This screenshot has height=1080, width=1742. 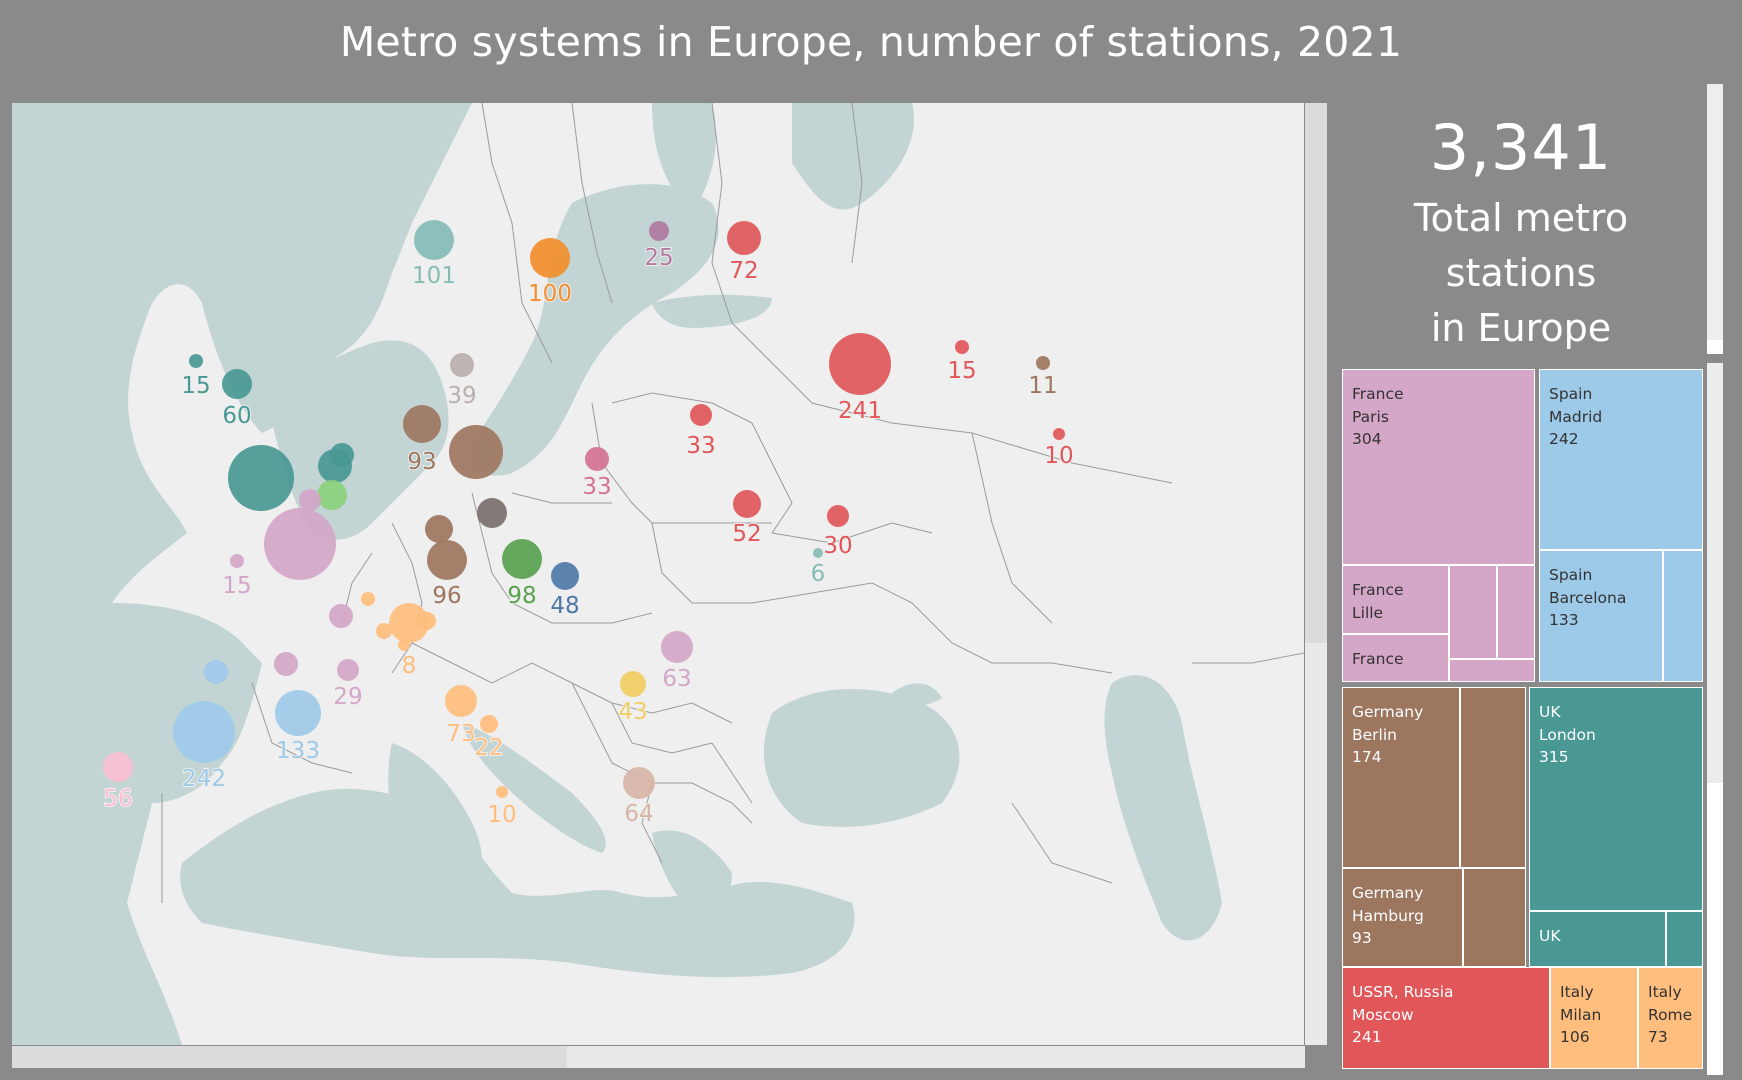 What do you see at coordinates (676, 679) in the screenshot?
I see `bubble-value-label: 63` at bounding box center [676, 679].